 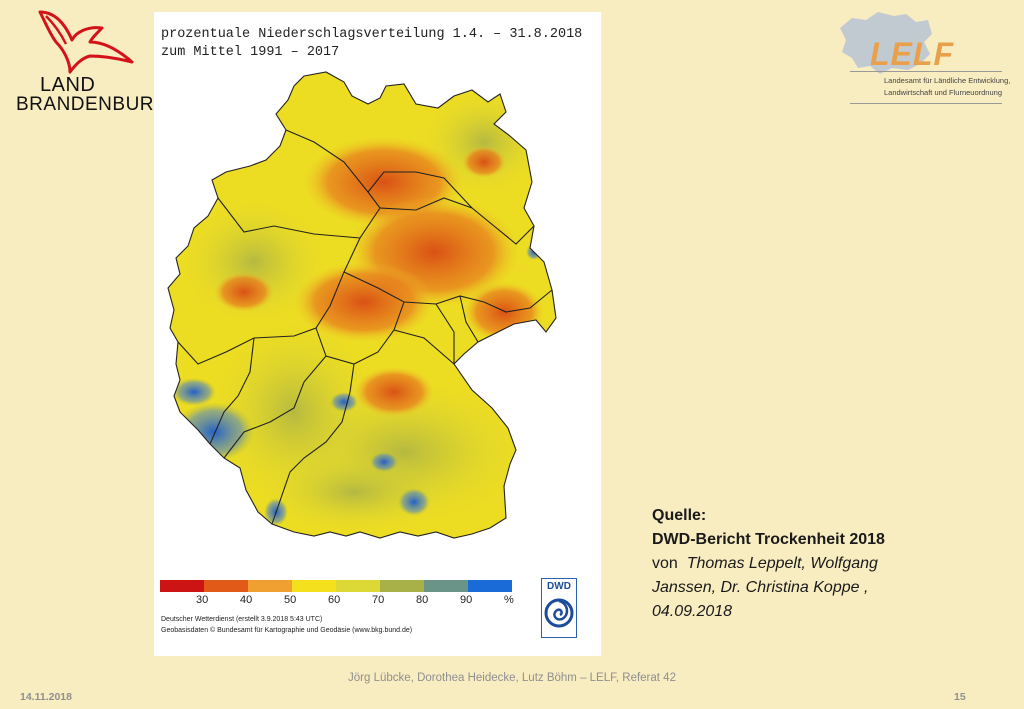 I want to click on source-label: Quelle:, so click(x=679, y=515).